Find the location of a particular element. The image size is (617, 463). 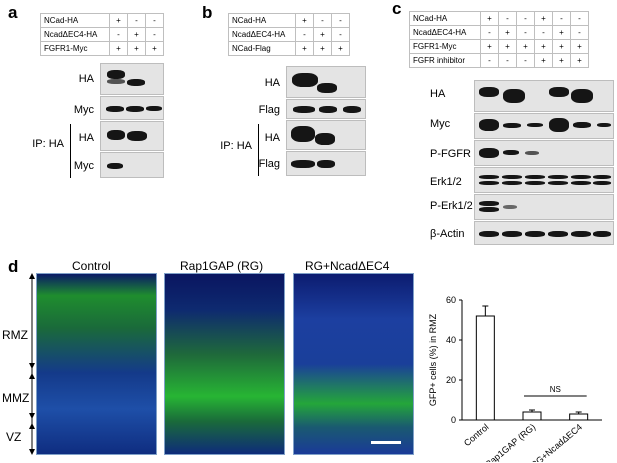

blot-label-ip-myc: Myc is located at coordinates (83, 166).